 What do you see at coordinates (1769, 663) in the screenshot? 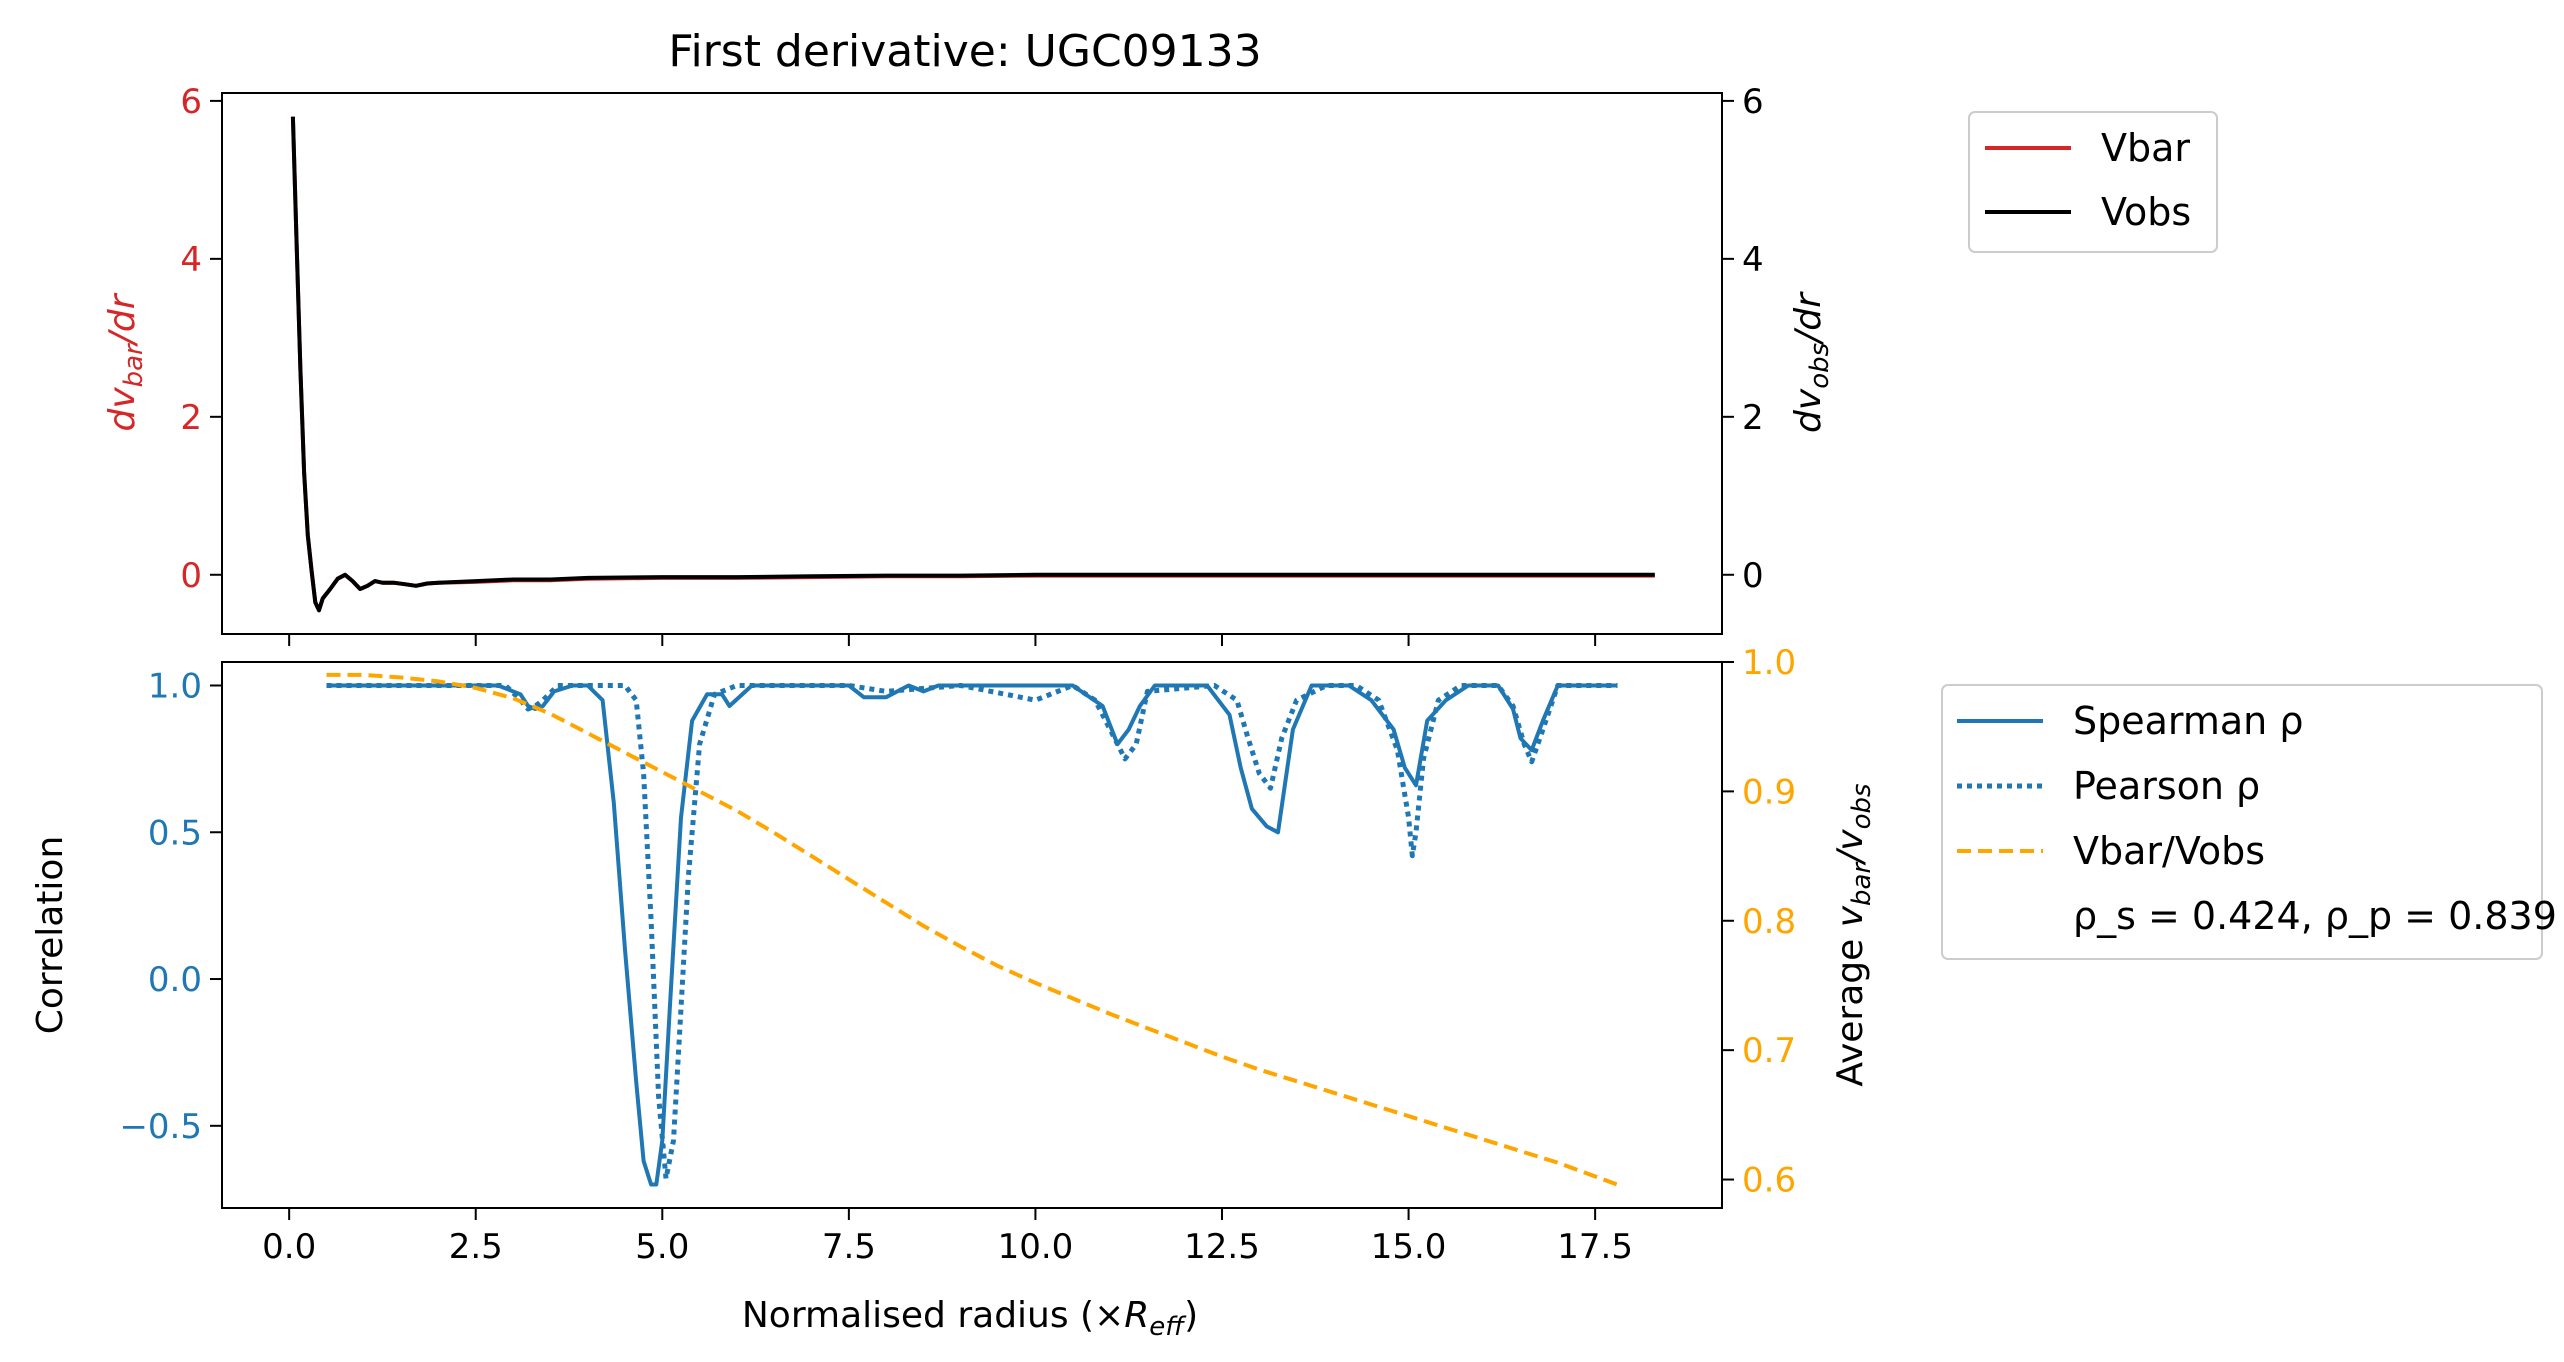
I see `bottom-right-tick-label-4: 1.0` at bounding box center [1769, 663].